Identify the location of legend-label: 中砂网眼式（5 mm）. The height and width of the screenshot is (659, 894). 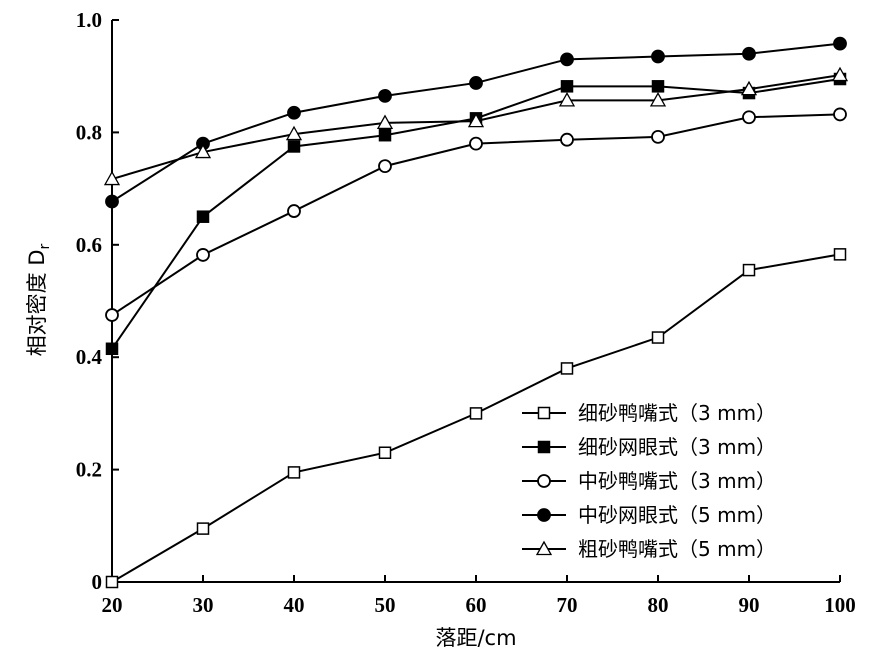
(677, 515).